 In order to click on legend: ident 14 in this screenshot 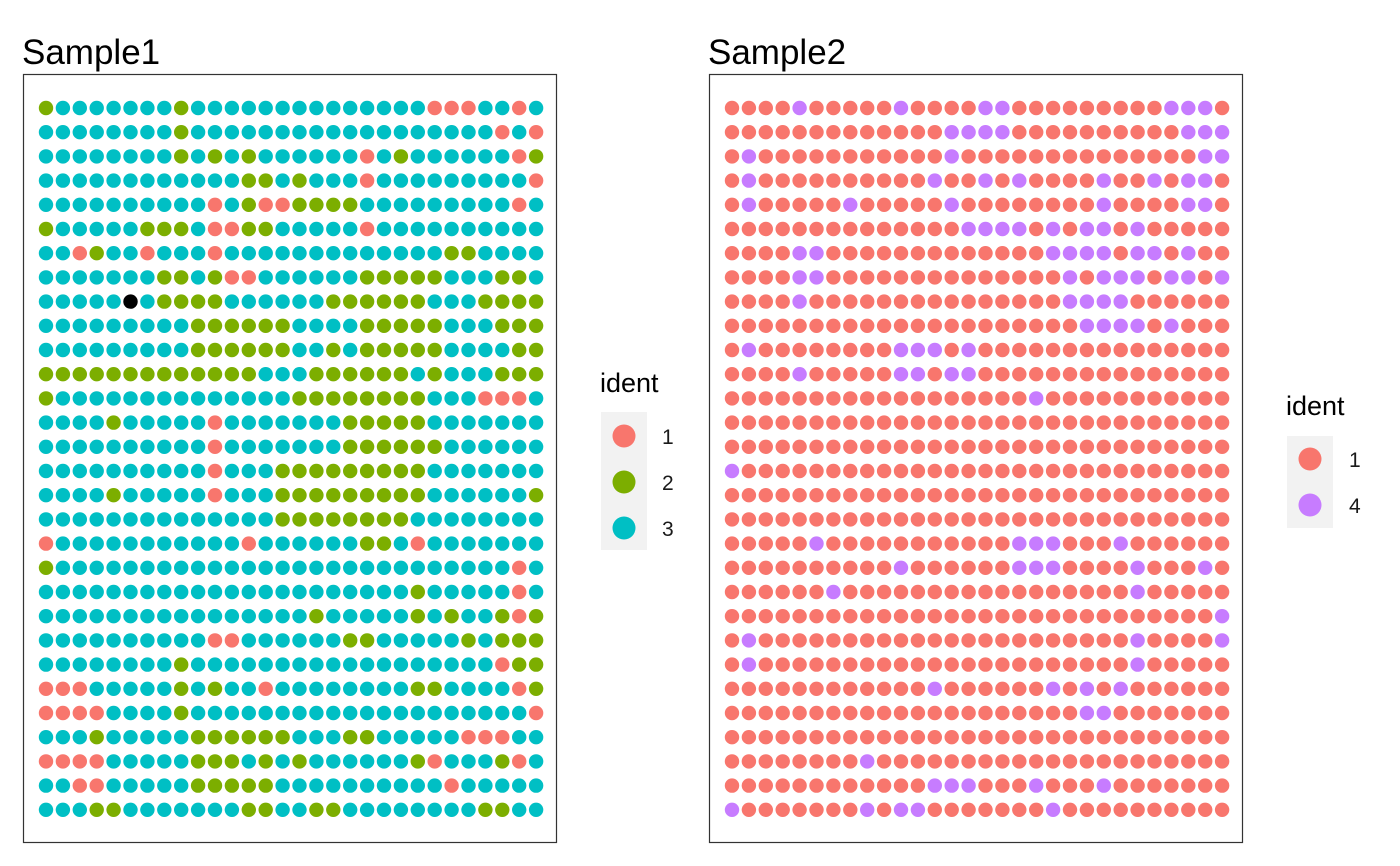, I will do `click(1323, 459)`.